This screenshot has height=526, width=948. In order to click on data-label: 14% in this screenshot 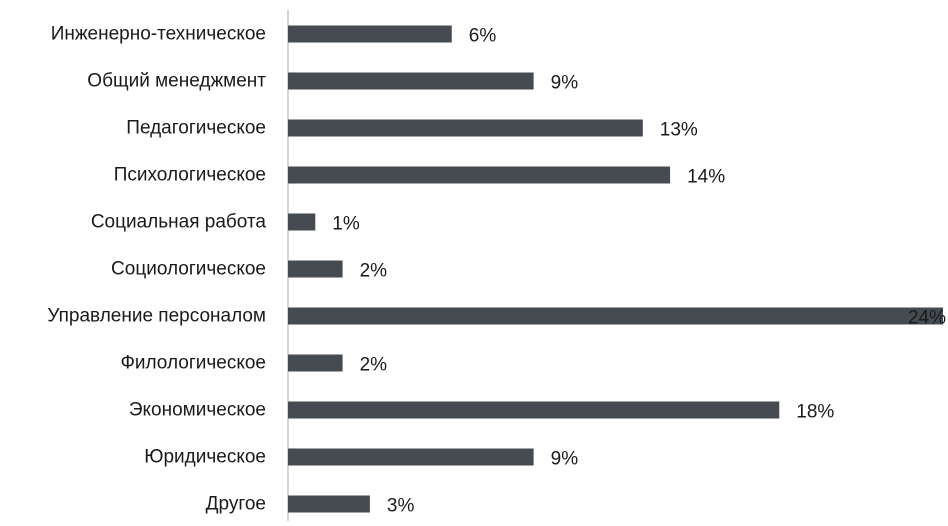, I will do `click(706, 177)`.